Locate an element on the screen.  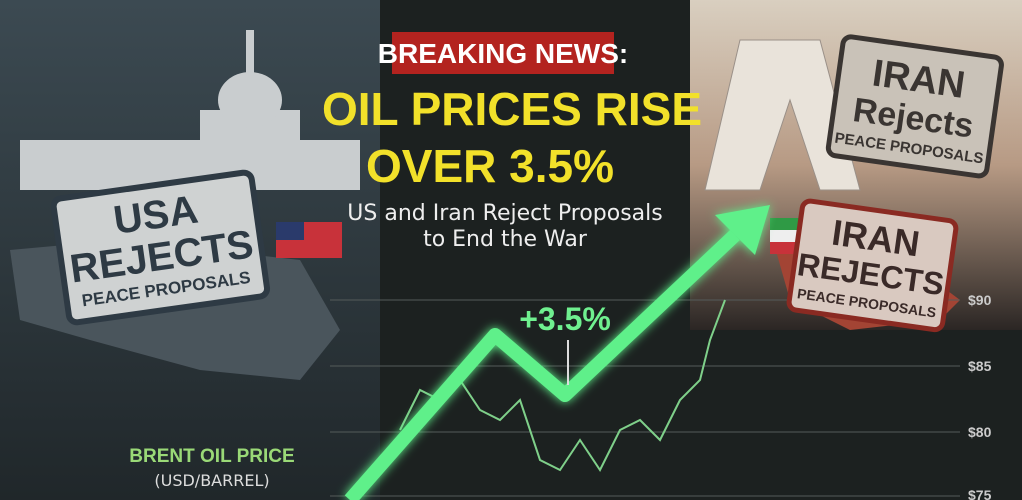
axis-label: $90 is located at coordinates (980, 300).